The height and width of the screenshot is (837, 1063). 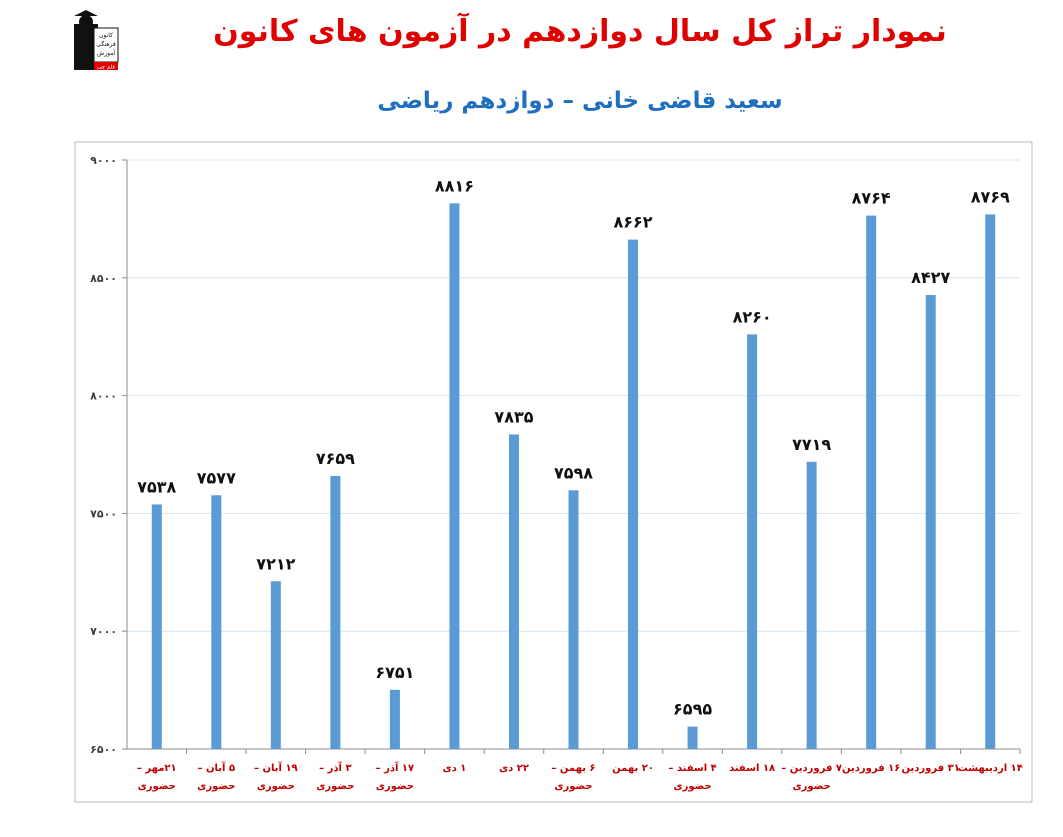 I want to click on y-axis-ticks: ۶۵۰۰ ۷۰۰۰ ۷۵۰۰ ۸۰۰۰ ۸۵۰۰ ۹۰۰۰, so click(x=103, y=455).